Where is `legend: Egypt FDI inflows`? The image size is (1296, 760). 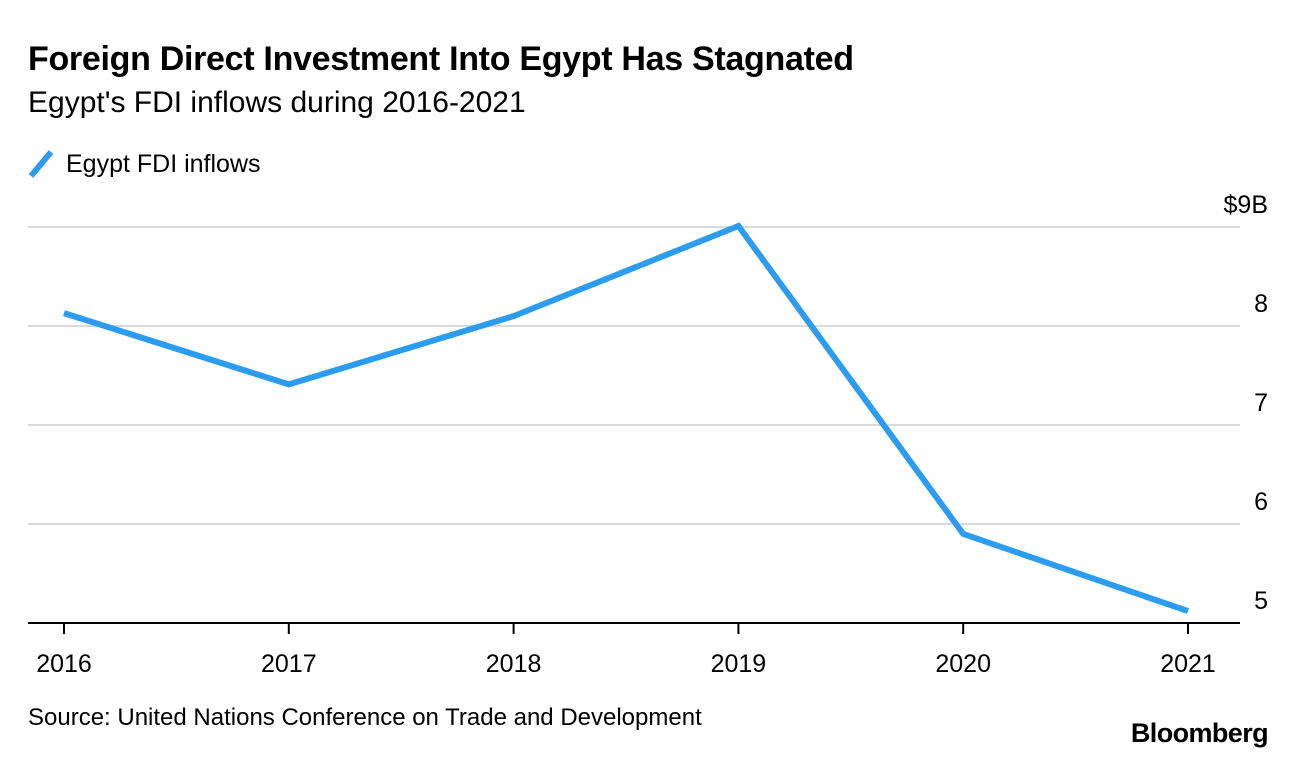 legend: Egypt FDI inflows is located at coordinates (144, 164).